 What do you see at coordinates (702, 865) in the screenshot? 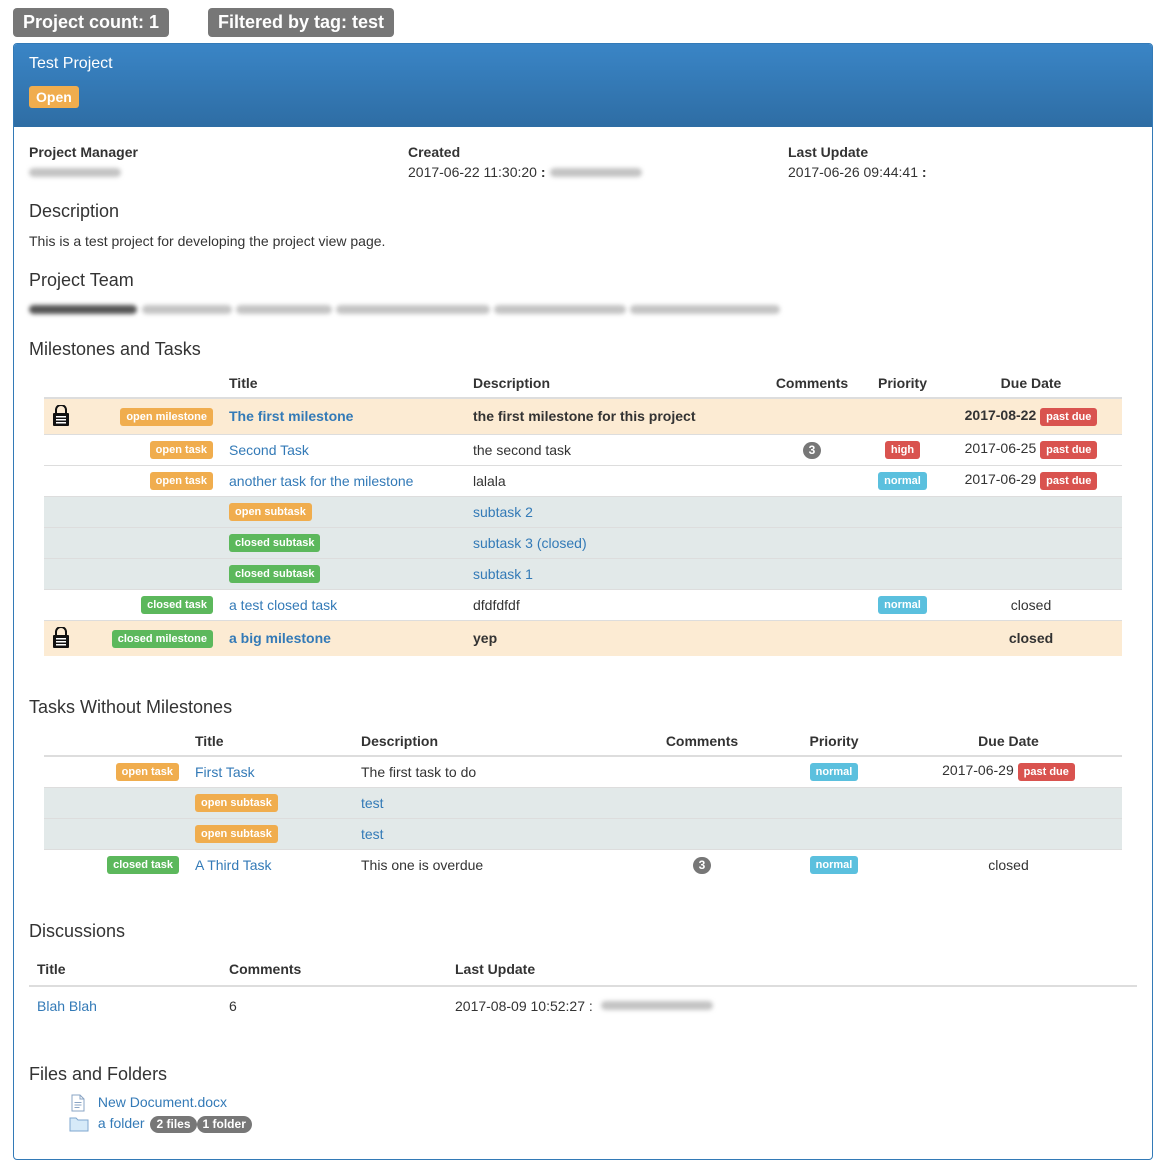
I see `comment-count-badge: 3` at bounding box center [702, 865].